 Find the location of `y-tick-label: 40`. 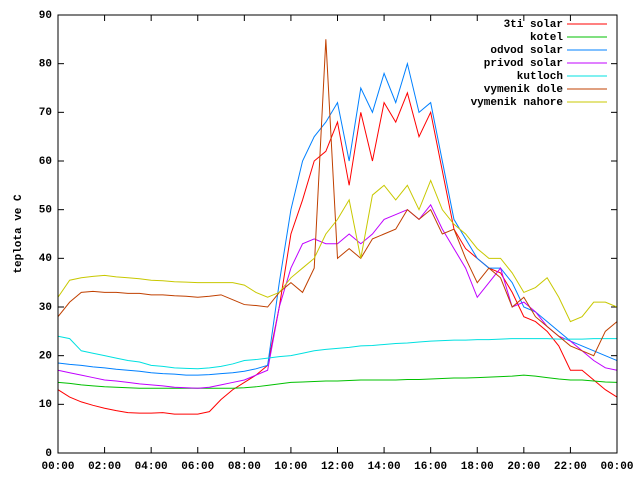

y-tick-label: 40 is located at coordinates (45, 259).